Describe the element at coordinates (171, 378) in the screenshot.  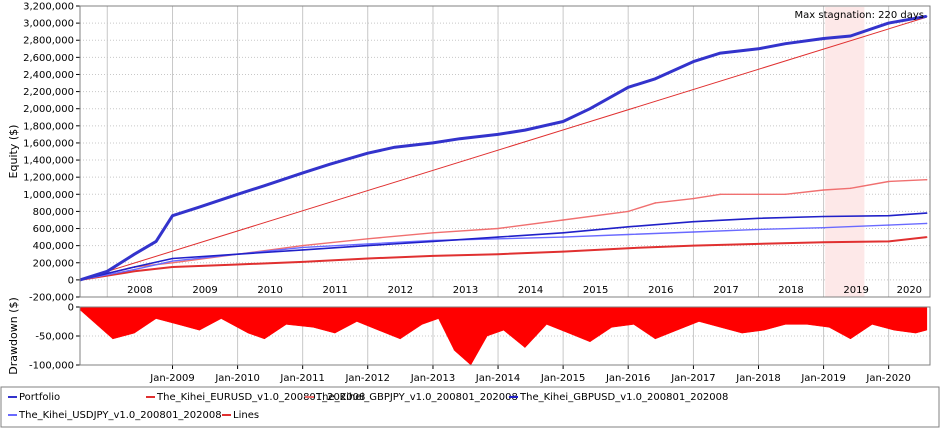
I see `drawdown-x-tick-label: Jan-2009` at that location.